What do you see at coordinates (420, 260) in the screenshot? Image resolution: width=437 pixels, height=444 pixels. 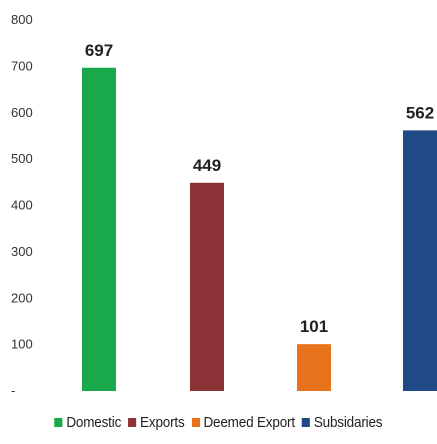 I see `bar-subsidaries` at bounding box center [420, 260].